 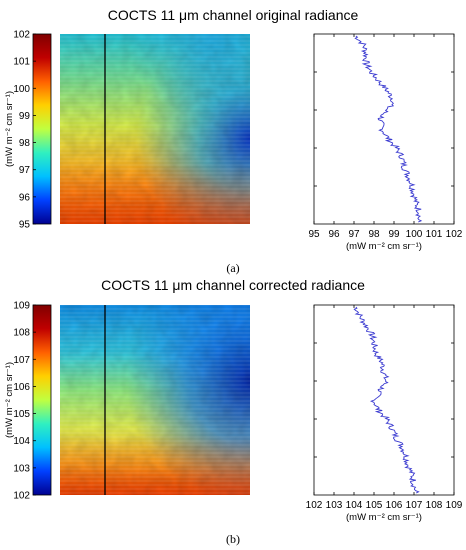 I want to click on colorbar-a: 95 96 97 98 99 100 101 102, so click(x=32, y=130).